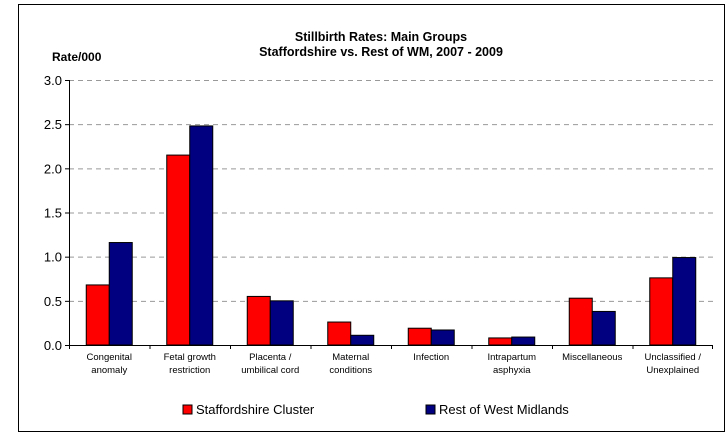 The height and width of the screenshot is (437, 725). What do you see at coordinates (53, 301) in the screenshot?
I see `y-tick-label: 0.5` at bounding box center [53, 301].